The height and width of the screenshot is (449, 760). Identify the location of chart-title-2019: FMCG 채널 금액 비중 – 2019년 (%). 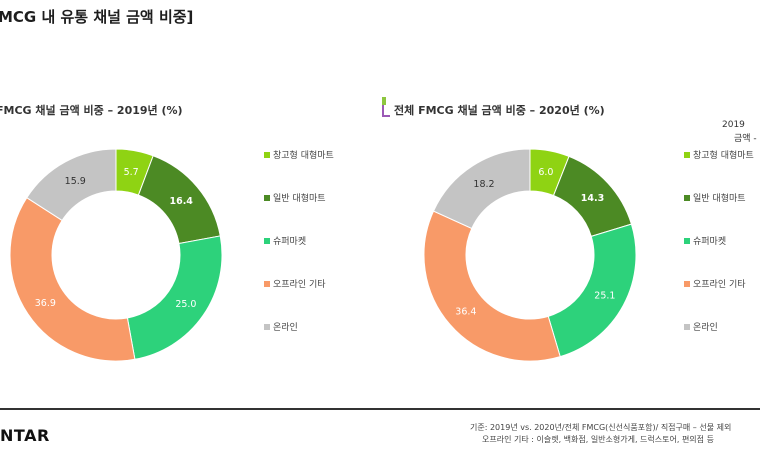
(91, 110).